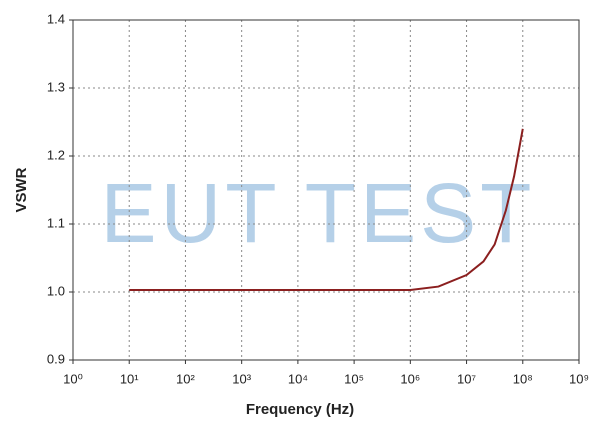  What do you see at coordinates (185, 378) in the screenshot?
I see `x-tick-label: 10²` at bounding box center [185, 378].